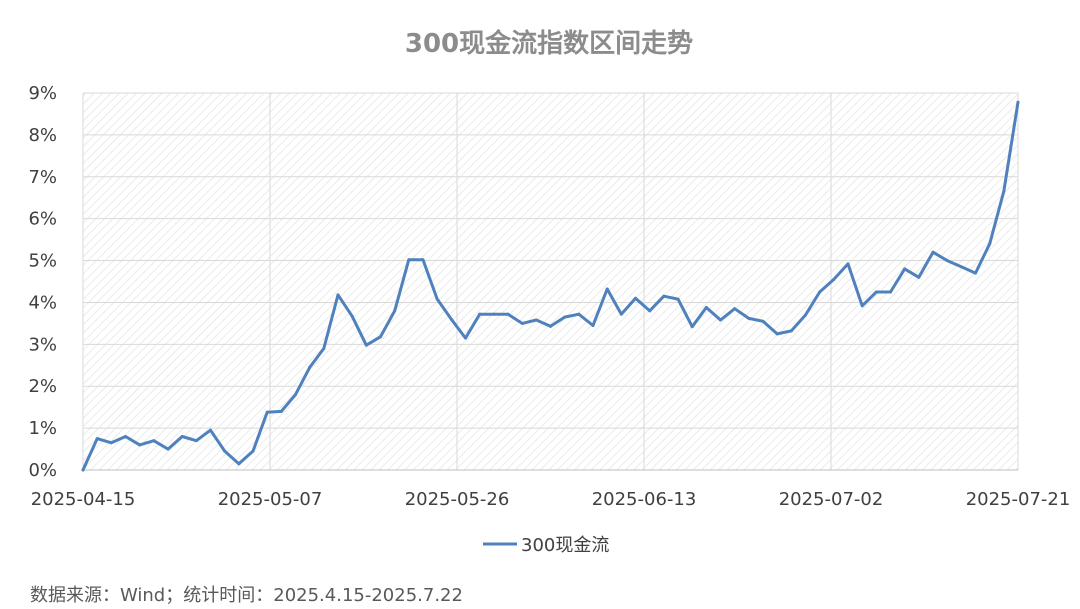  What do you see at coordinates (42, 93) in the screenshot?
I see `y-tick-label: 9%` at bounding box center [42, 93].